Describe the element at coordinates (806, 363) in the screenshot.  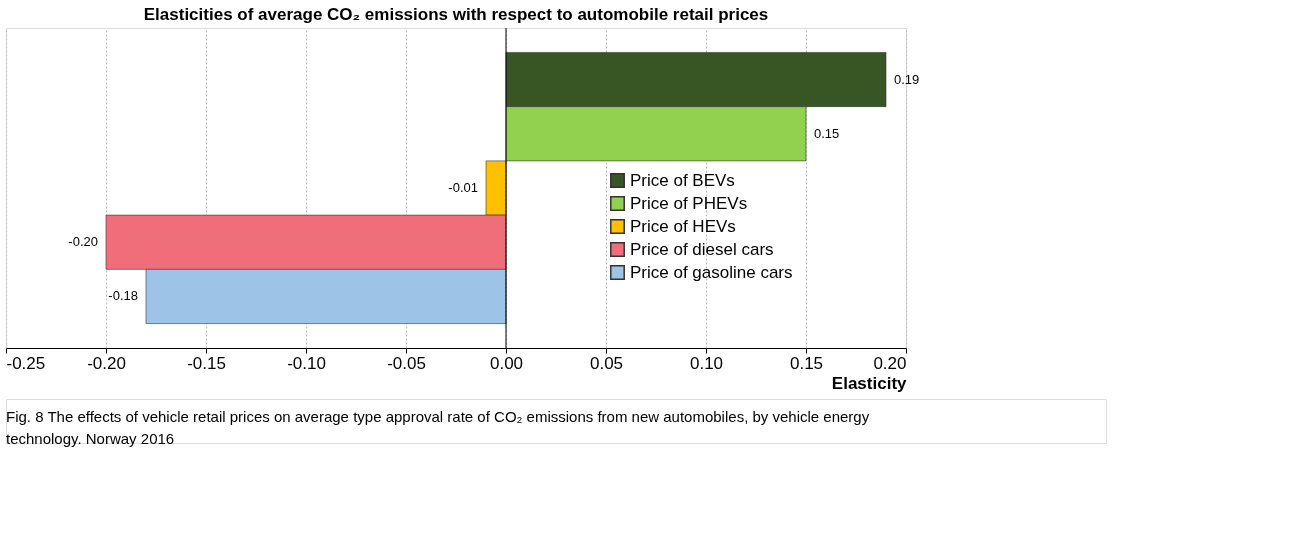
I see `x-tick-label: 0.15` at that location.